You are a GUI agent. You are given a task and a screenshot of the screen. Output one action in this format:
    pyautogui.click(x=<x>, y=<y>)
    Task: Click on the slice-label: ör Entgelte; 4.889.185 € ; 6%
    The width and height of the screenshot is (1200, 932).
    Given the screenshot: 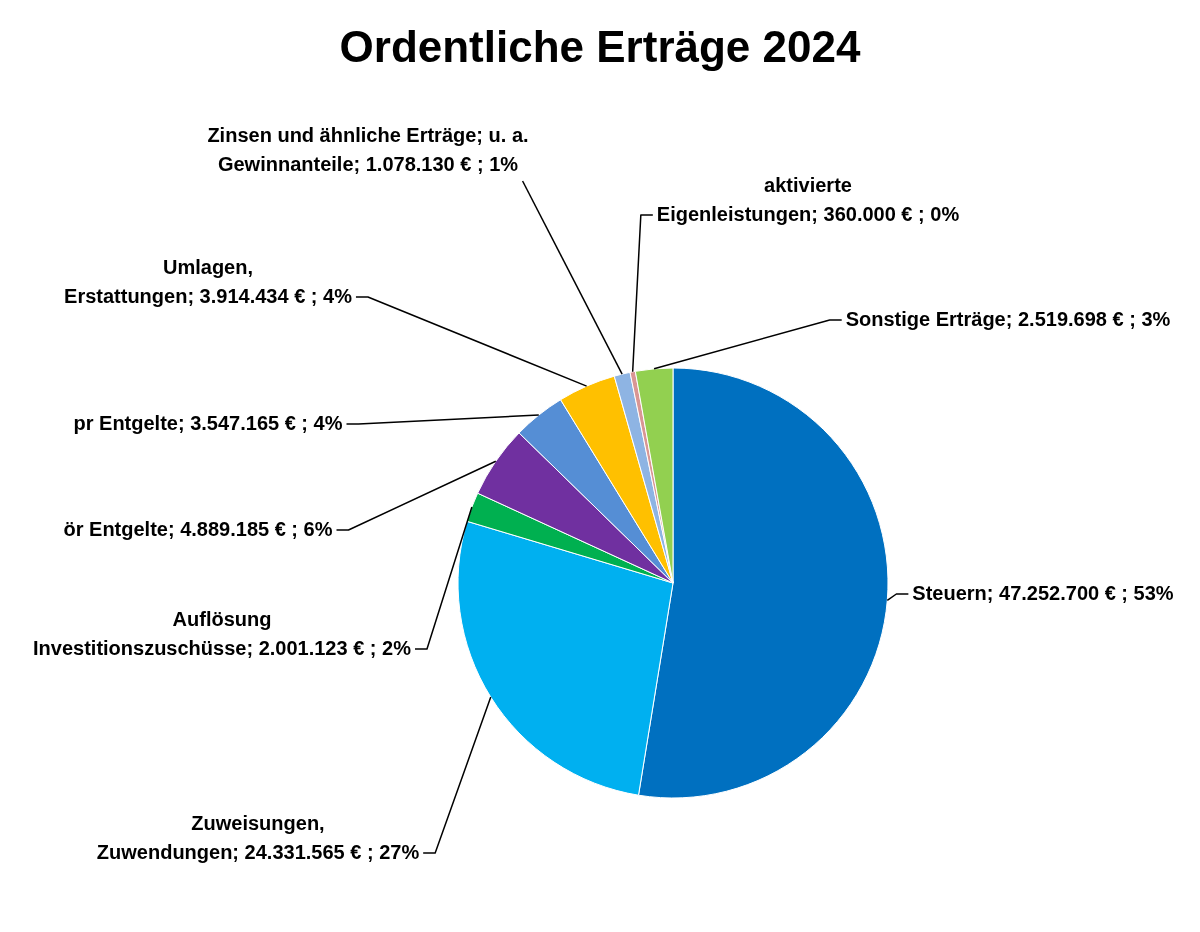 What is the action you would take?
    pyautogui.click(x=198, y=529)
    